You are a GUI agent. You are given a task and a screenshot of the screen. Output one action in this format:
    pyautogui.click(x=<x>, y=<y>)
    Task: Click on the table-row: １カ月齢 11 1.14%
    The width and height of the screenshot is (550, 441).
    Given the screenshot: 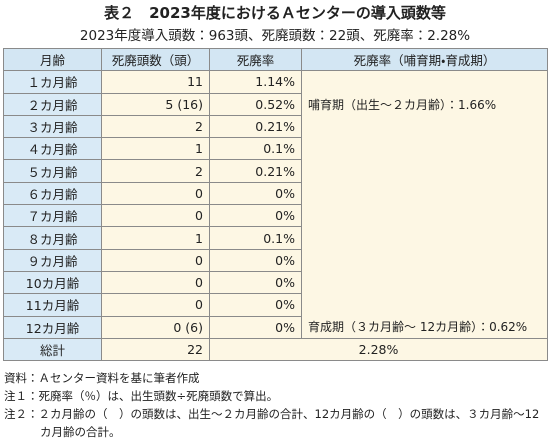 What is the action you would take?
    pyautogui.click(x=275, y=82)
    